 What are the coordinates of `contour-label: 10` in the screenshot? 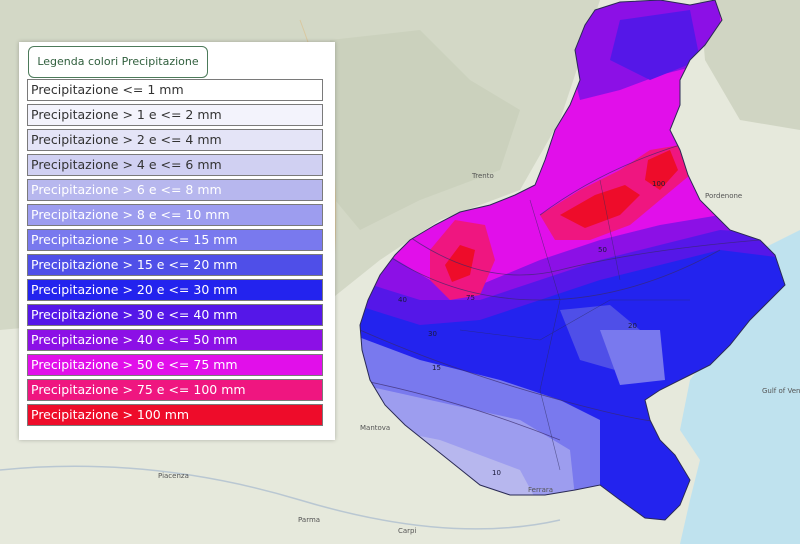 It's located at (496, 473).